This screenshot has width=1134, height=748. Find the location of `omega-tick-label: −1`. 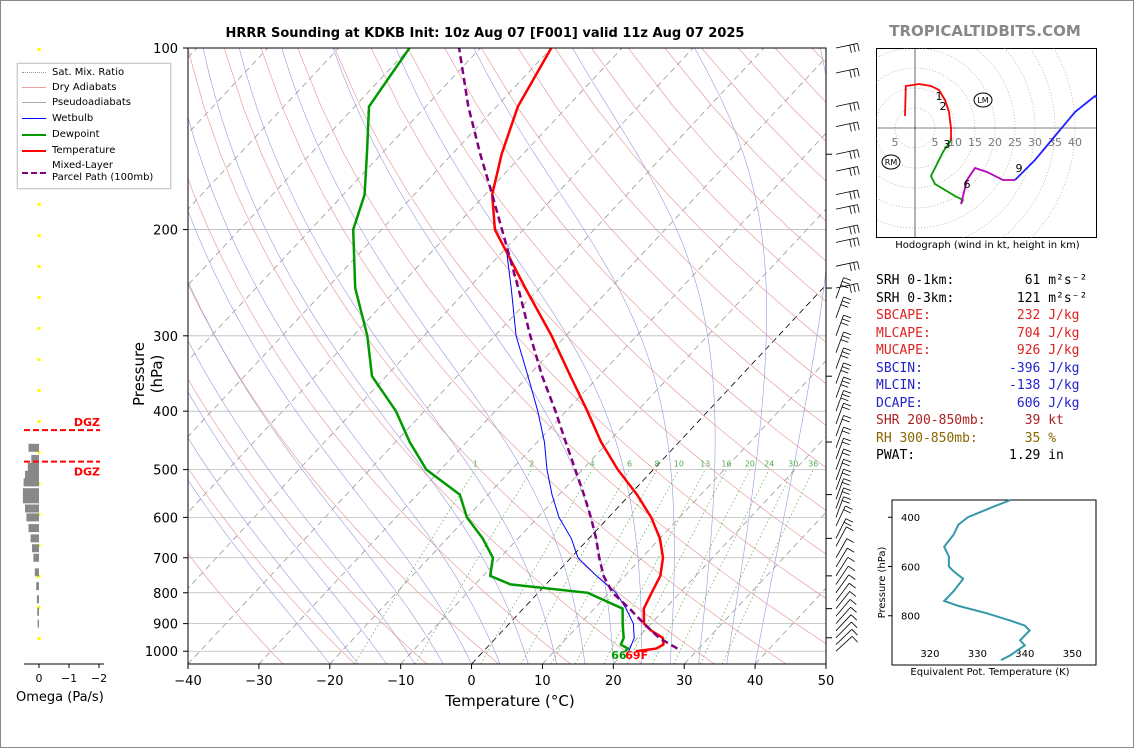

omega-tick-label: −1 is located at coordinates (69, 678).